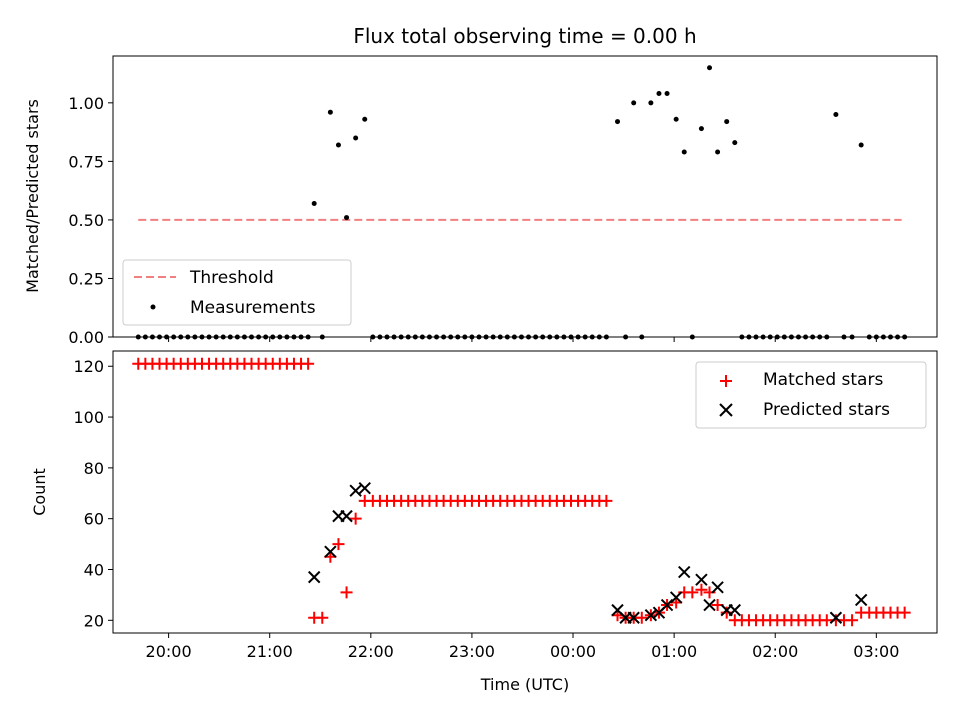 This screenshot has width=960, height=720. Describe the element at coordinates (231, 278) in the screenshot. I see `legend-threshold-label: Threshold` at that location.